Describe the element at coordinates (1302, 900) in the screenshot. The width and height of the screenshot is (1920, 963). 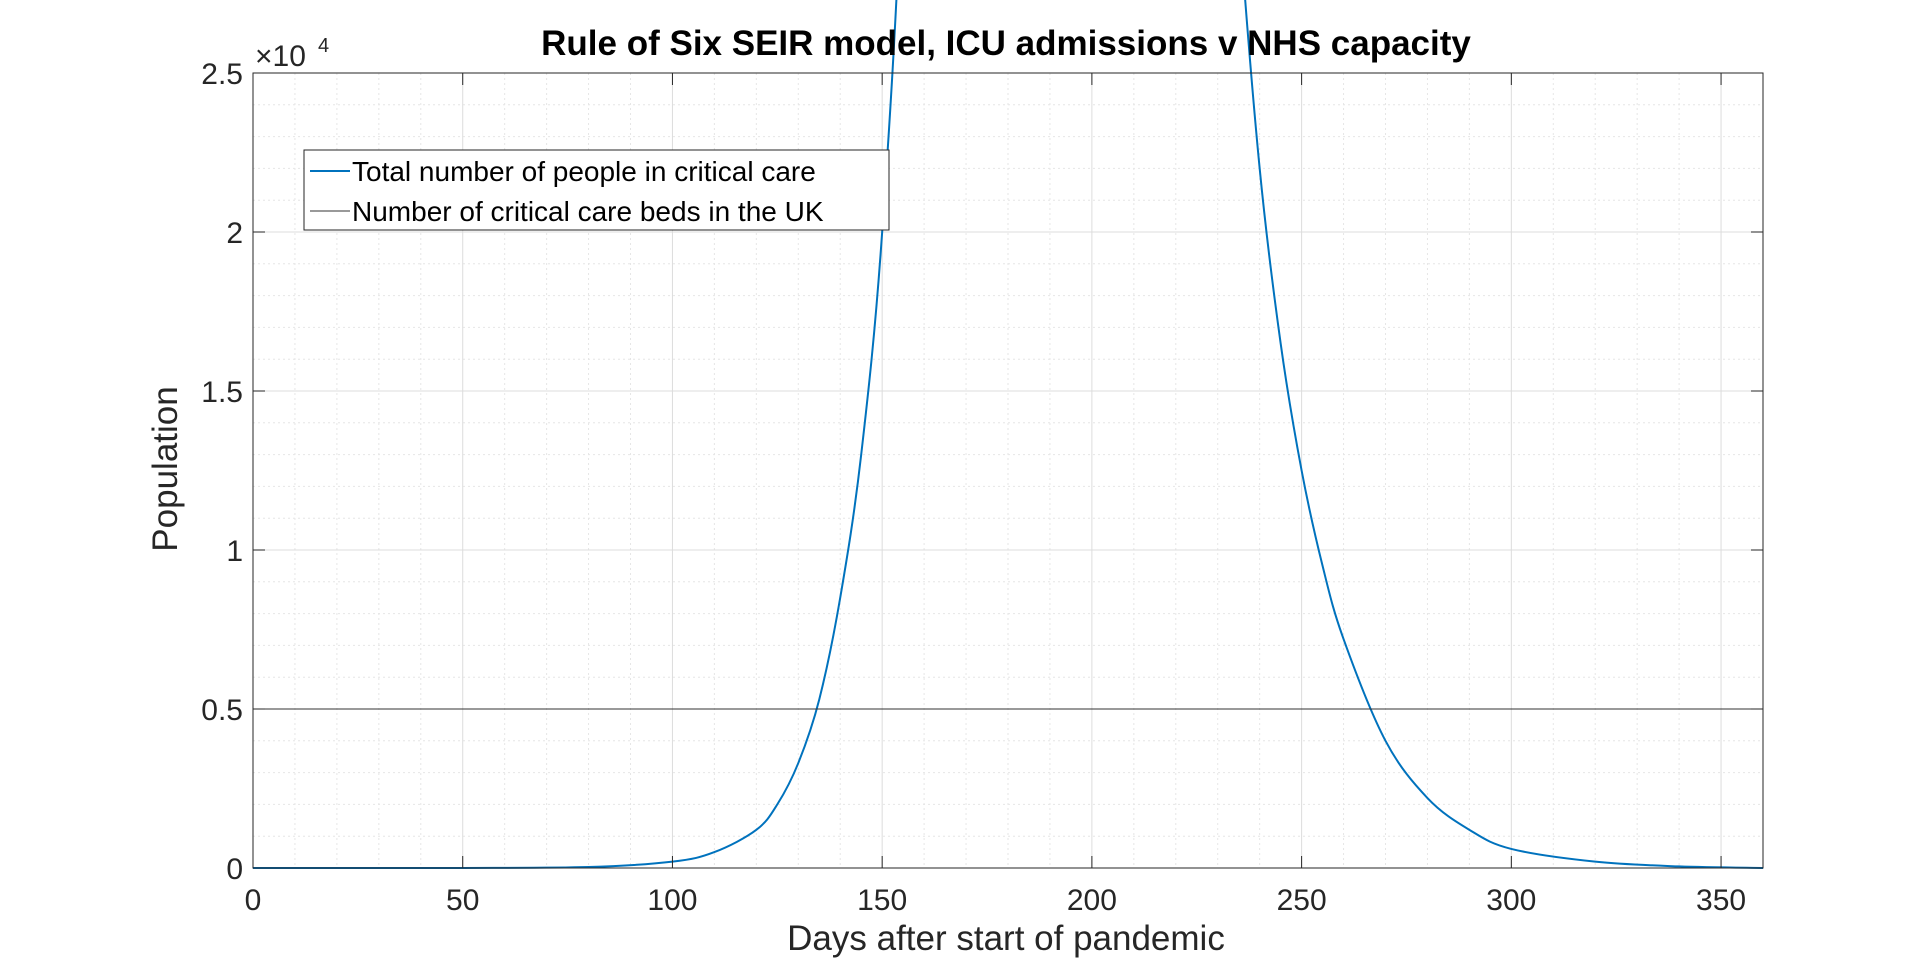
I see `x-tick-label: 250` at that location.